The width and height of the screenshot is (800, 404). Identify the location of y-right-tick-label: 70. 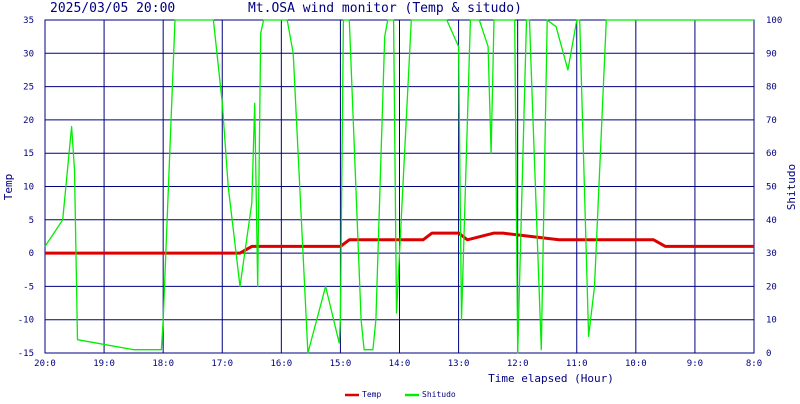
(771, 121).